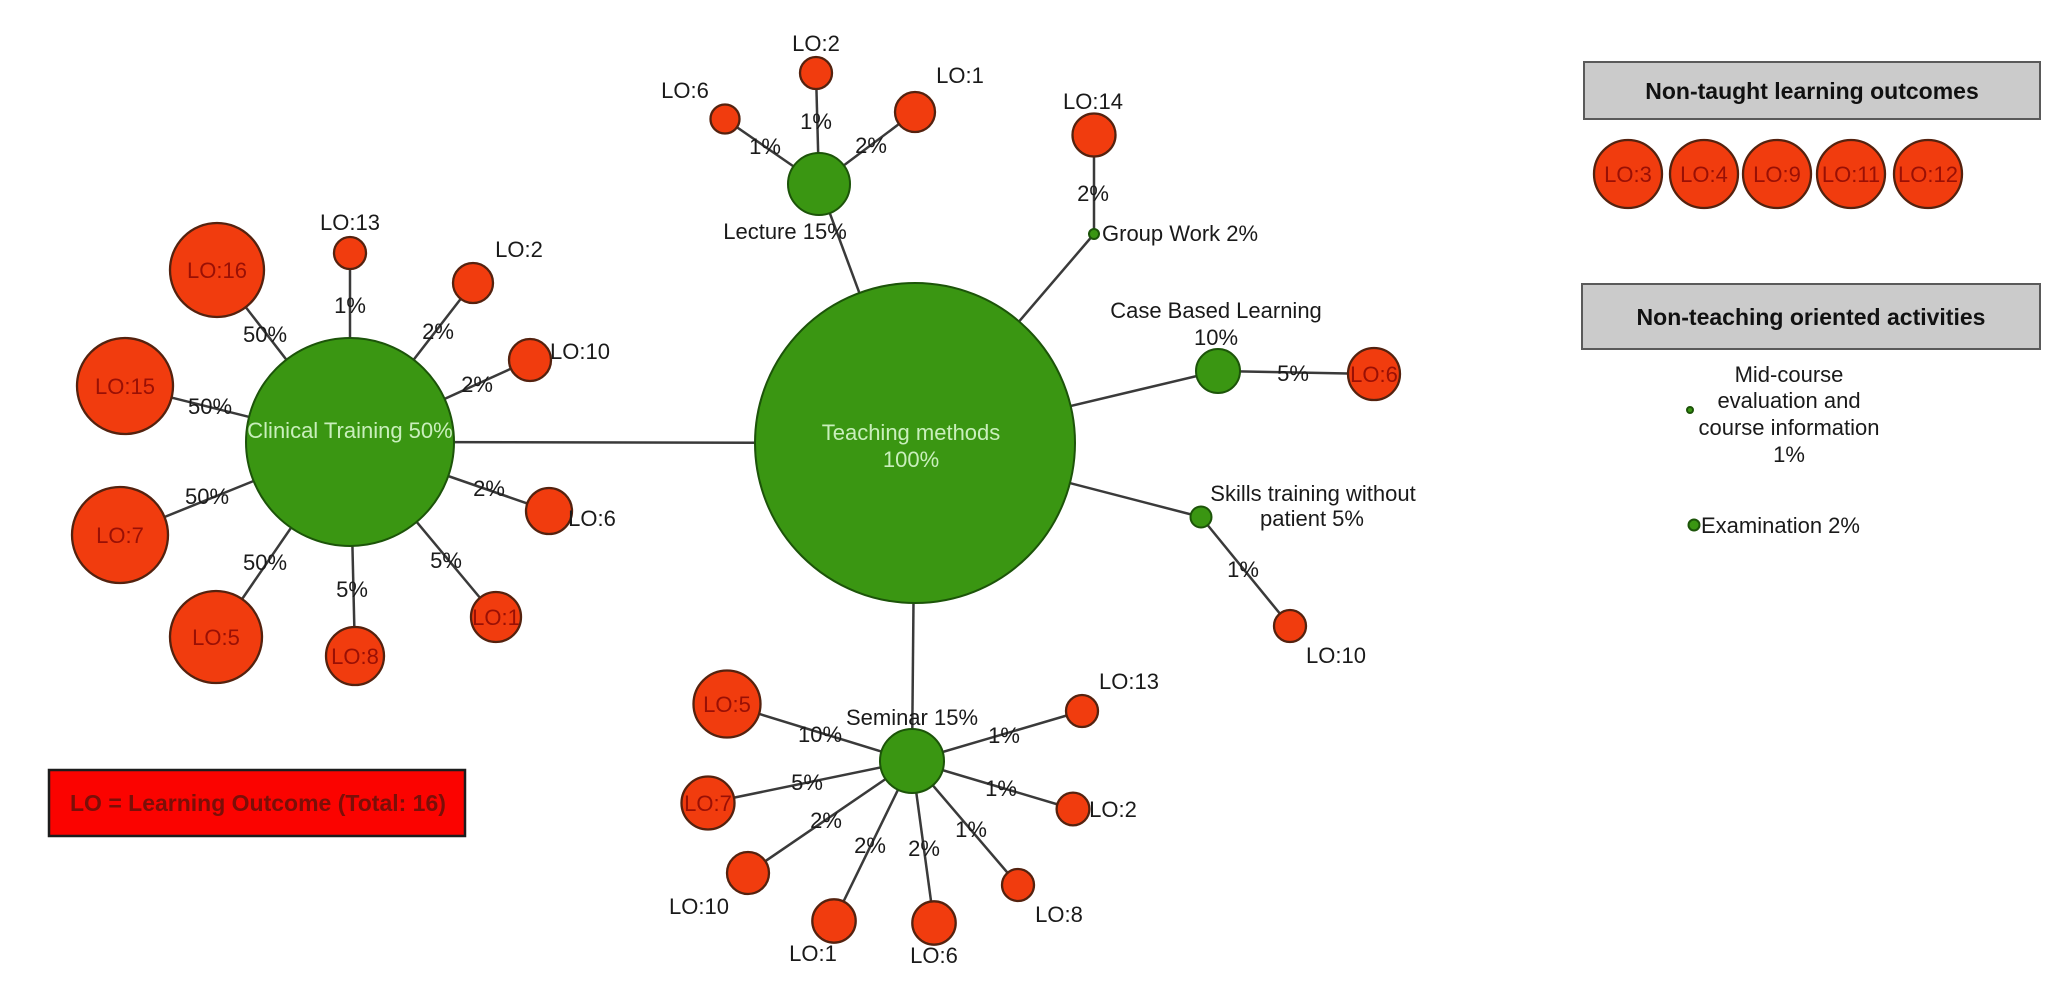 The image size is (2059, 1001). I want to click on svg-text: LO:3, so click(1628, 174).